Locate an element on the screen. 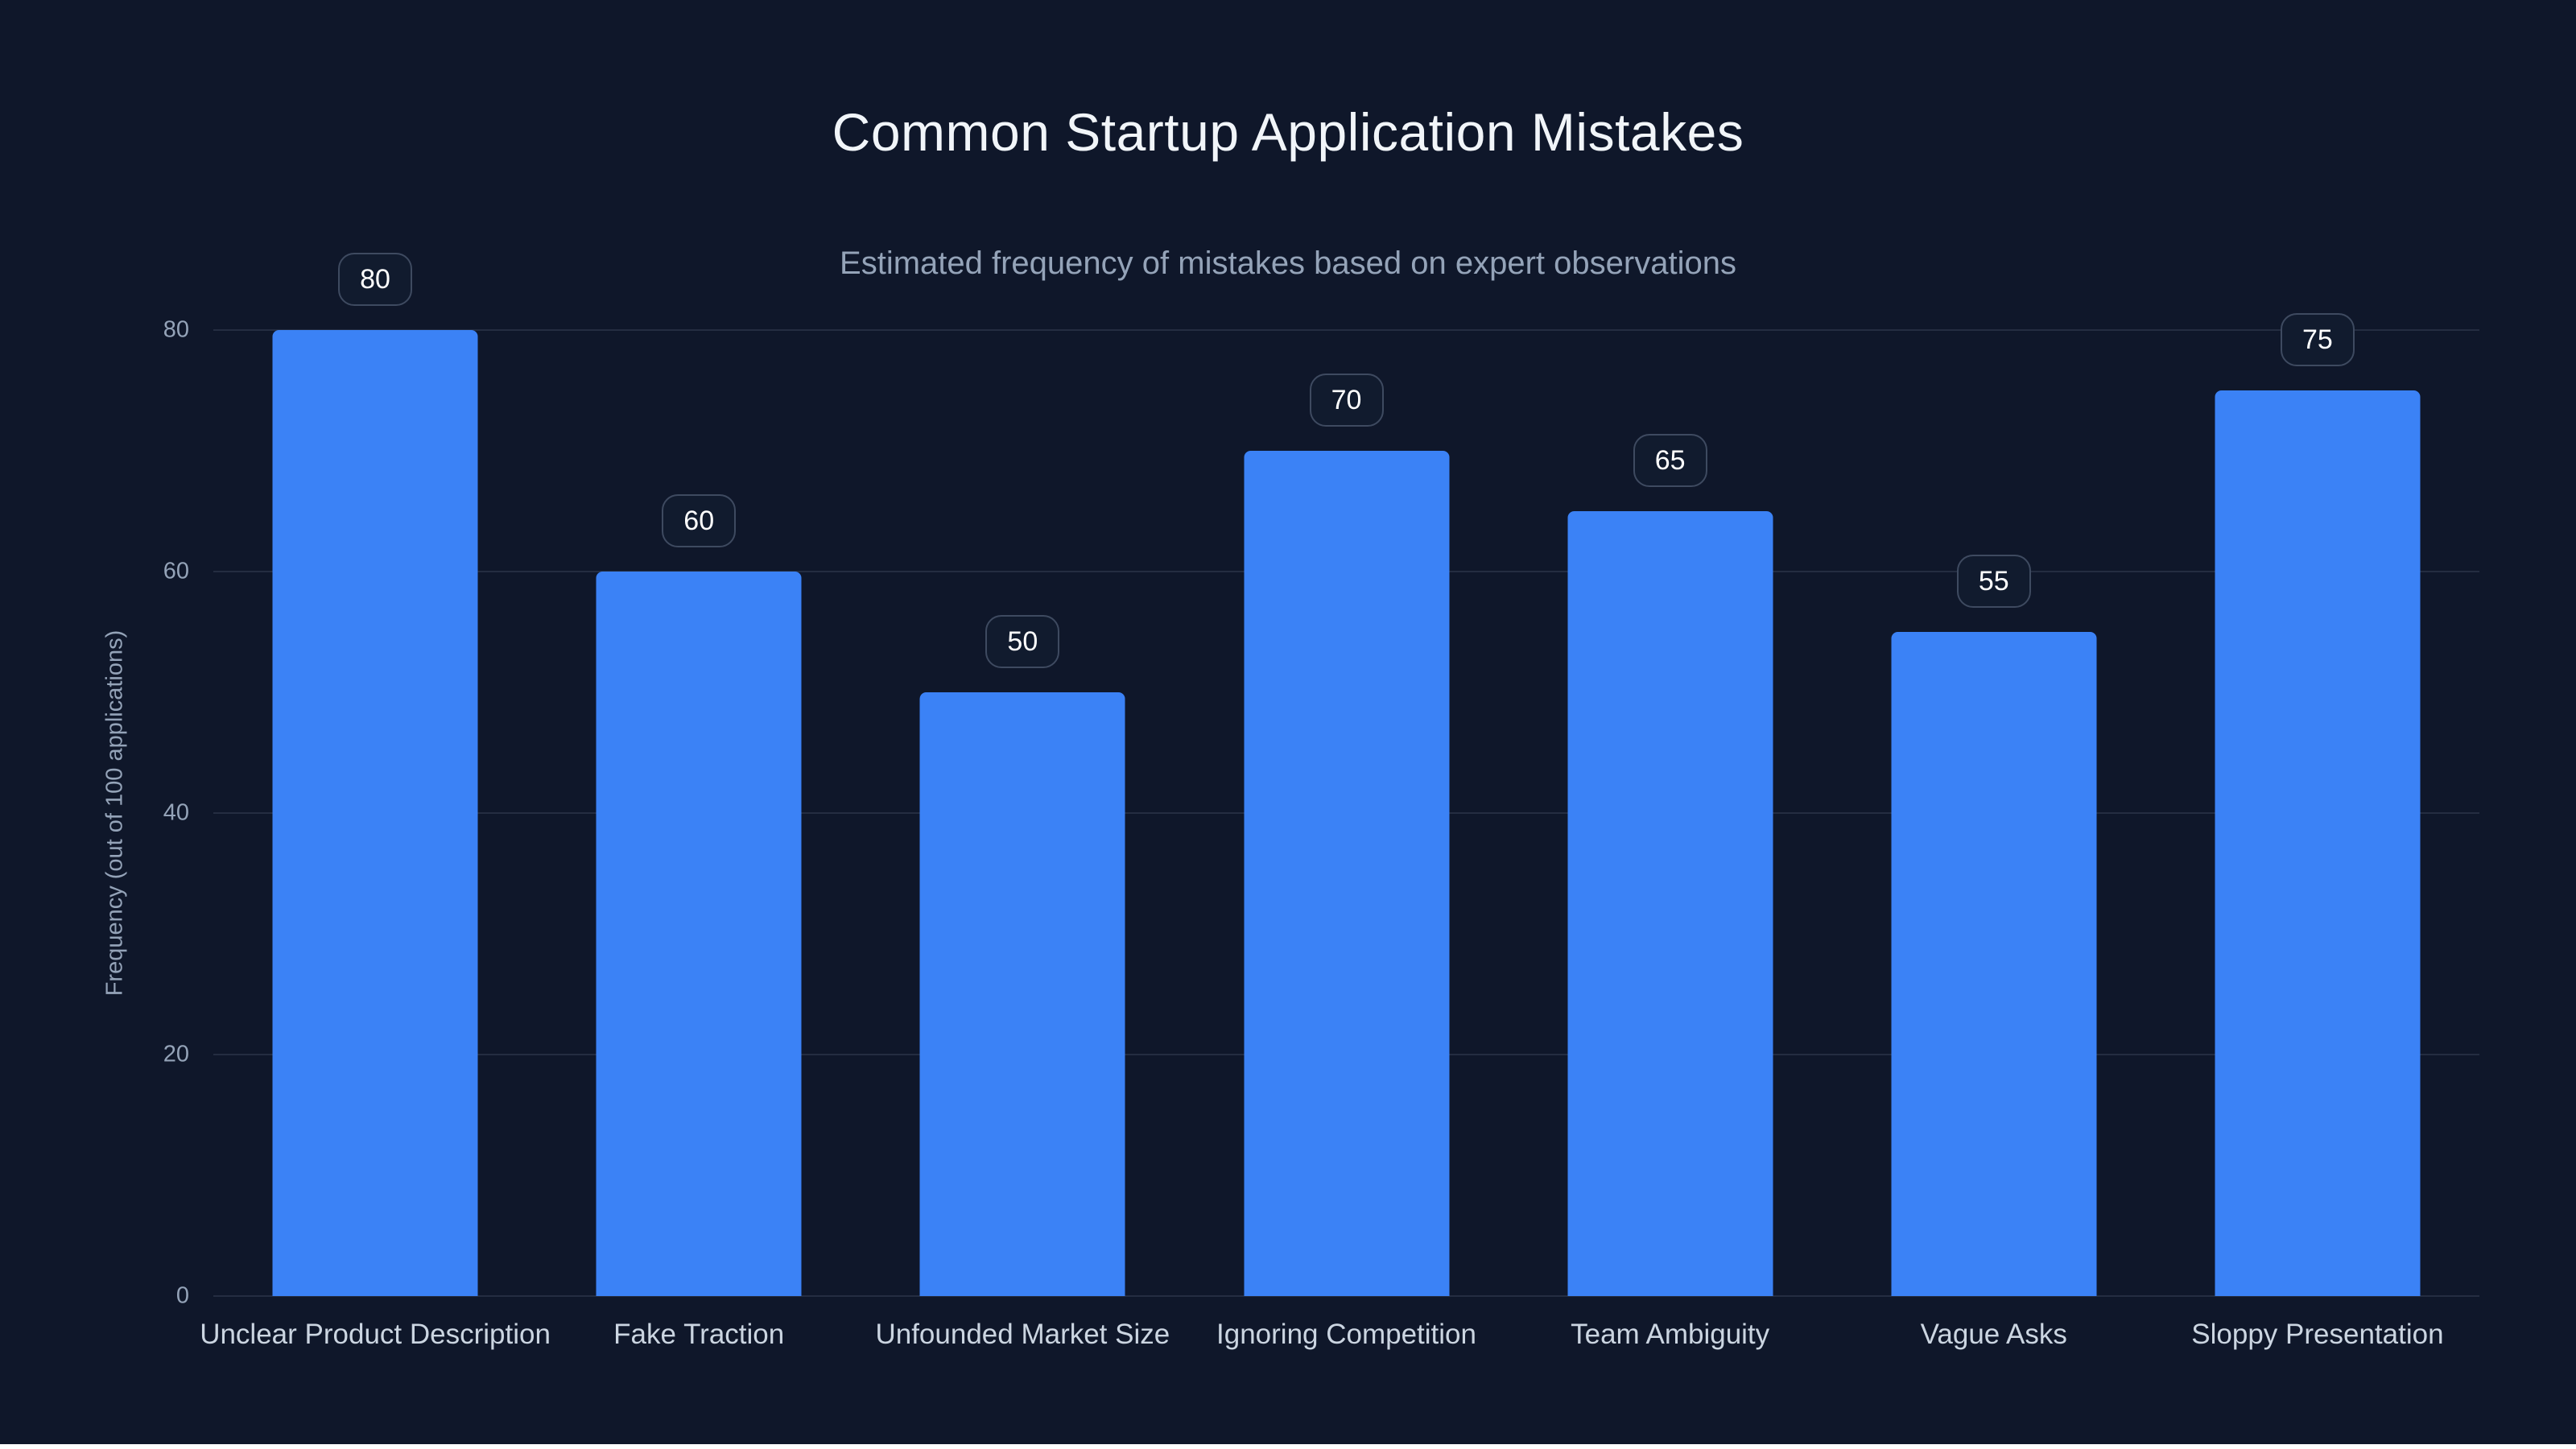 The height and width of the screenshot is (1449, 2576). x-tick-label: Ignoring Competition is located at coordinates (1346, 1334).